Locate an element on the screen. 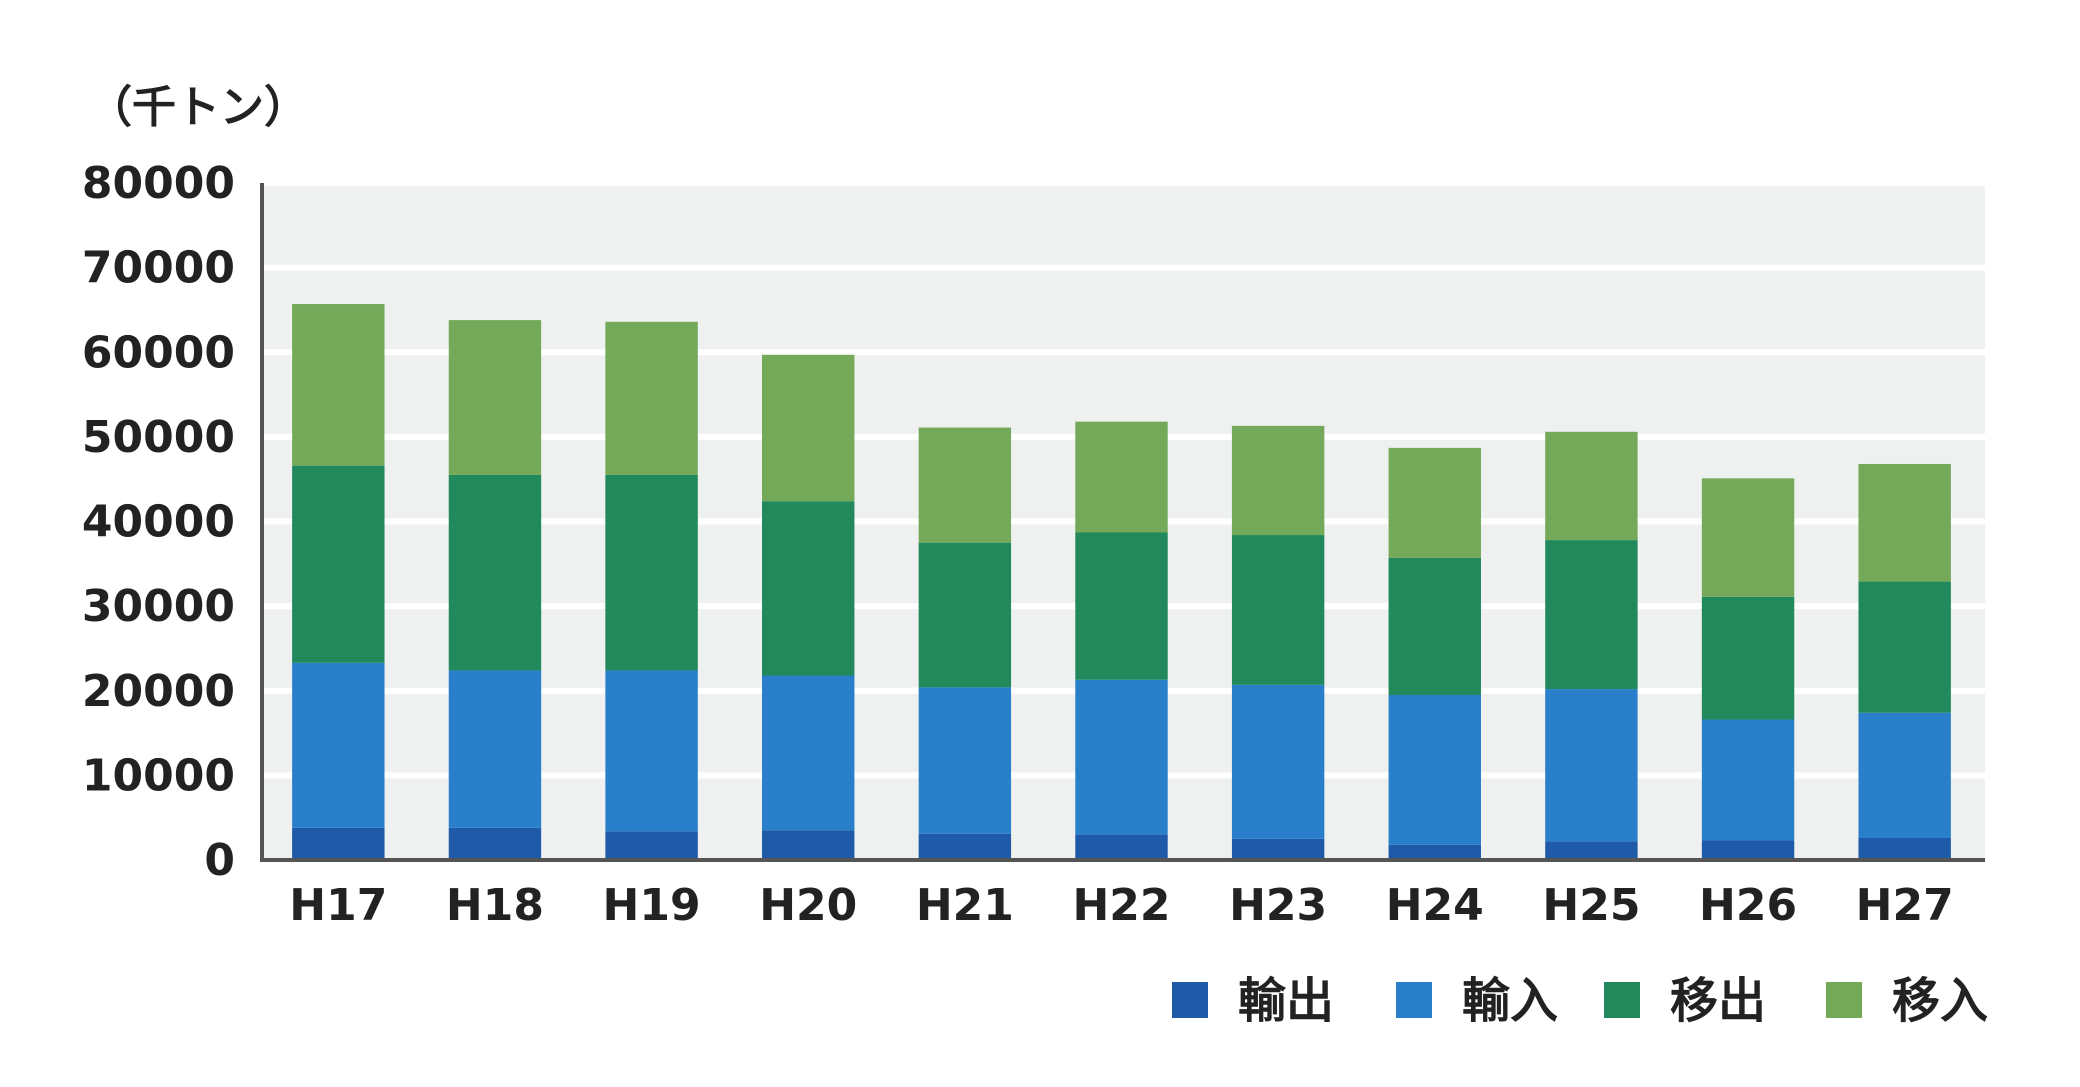  y-tick-label: 50000 is located at coordinates (158, 437).